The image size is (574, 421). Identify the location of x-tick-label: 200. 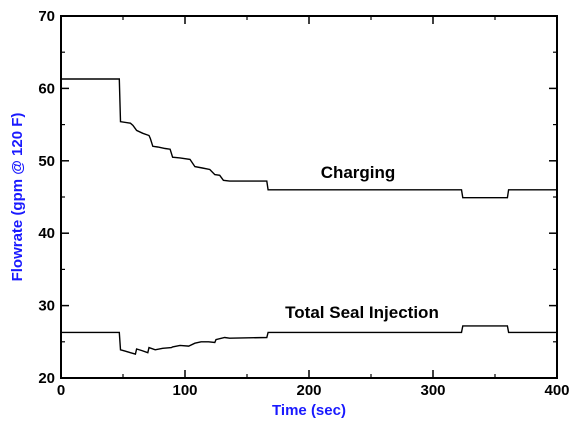
(308, 390).